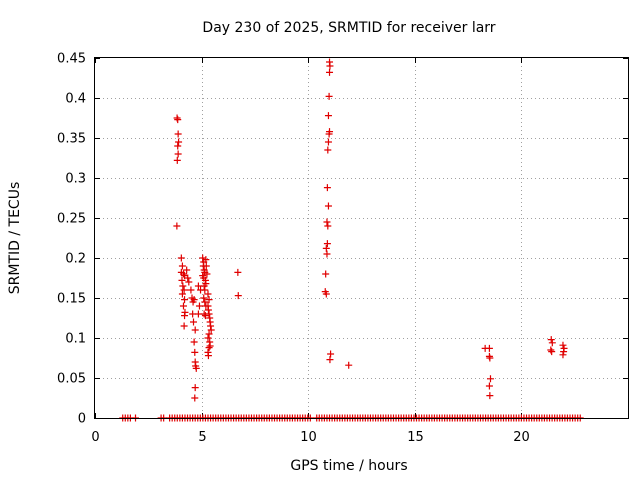 Image resolution: width=640 pixels, height=480 pixels. What do you see at coordinates (75, 99) in the screenshot?
I see `y-tick-label: 0.4` at bounding box center [75, 99].